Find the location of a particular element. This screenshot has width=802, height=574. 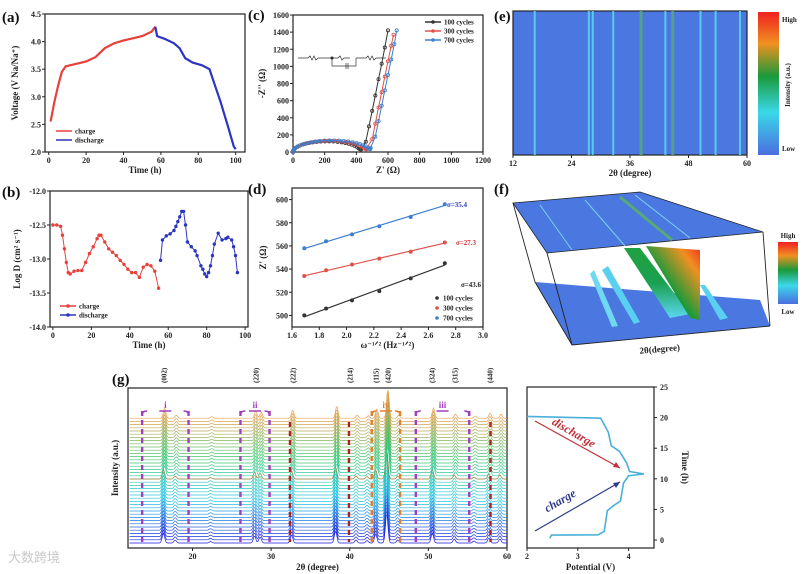

panel-label: (b) is located at coordinates (11, 193).